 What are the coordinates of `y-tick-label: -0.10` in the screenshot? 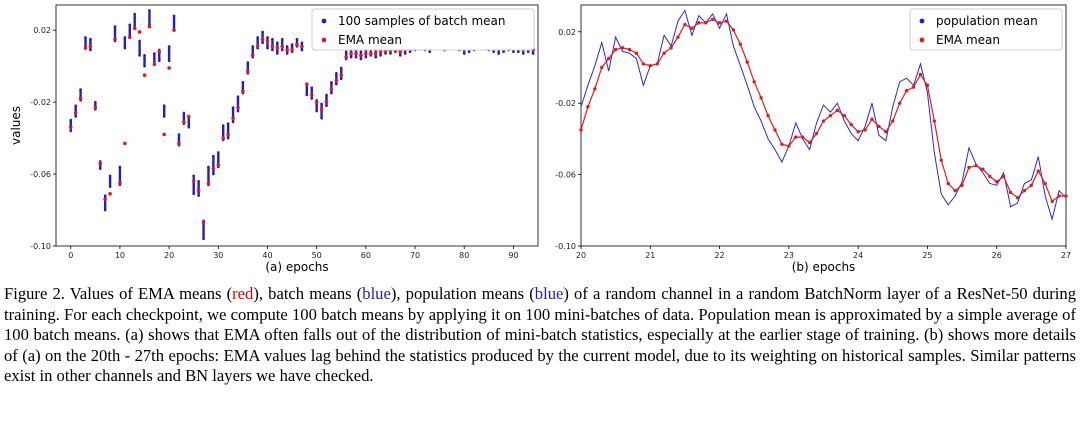 It's located at (40, 246).